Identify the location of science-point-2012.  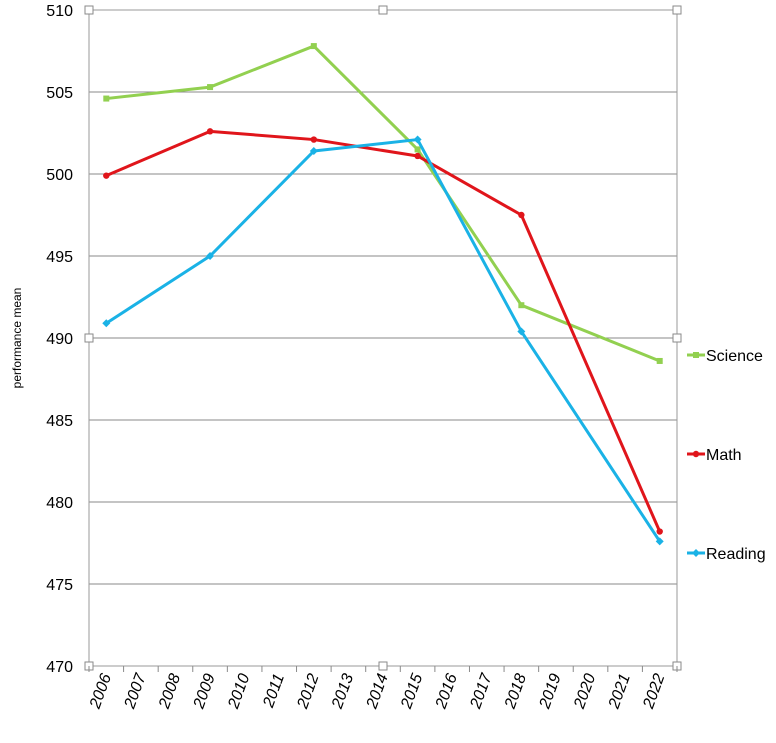
(313, 46).